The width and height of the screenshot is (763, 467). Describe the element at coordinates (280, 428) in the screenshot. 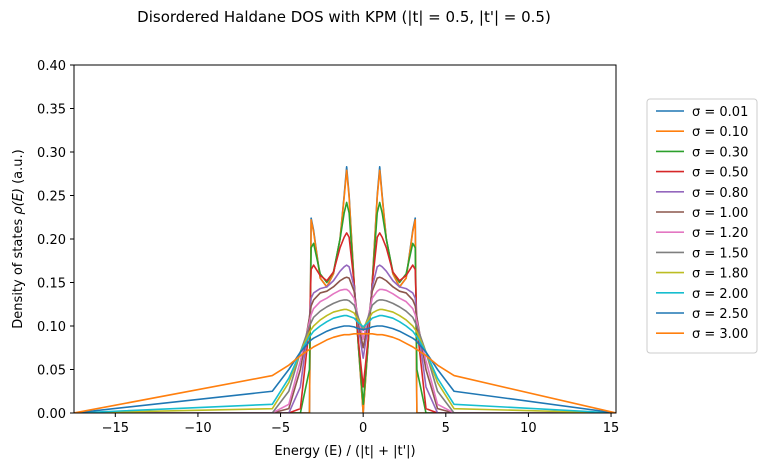

I see `x-tick-label: −5` at that location.